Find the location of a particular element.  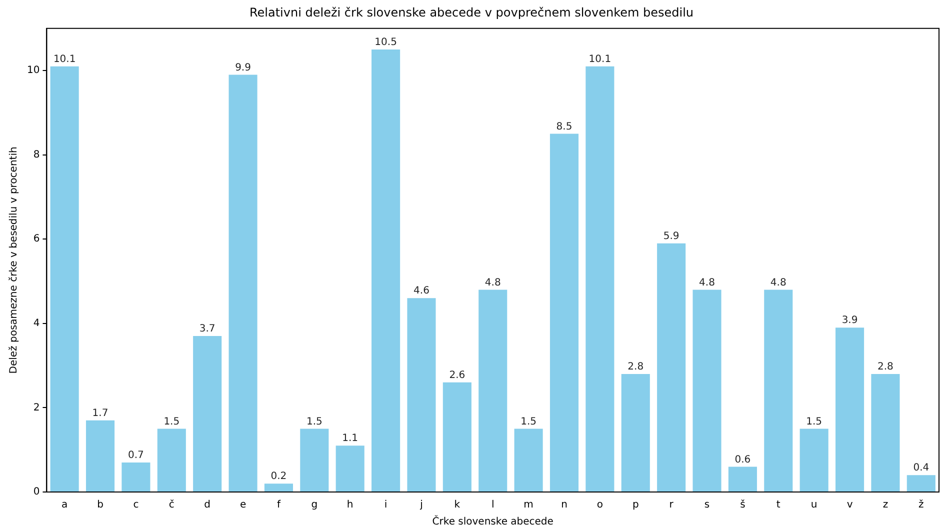

x-tick-label: g is located at coordinates (314, 505).